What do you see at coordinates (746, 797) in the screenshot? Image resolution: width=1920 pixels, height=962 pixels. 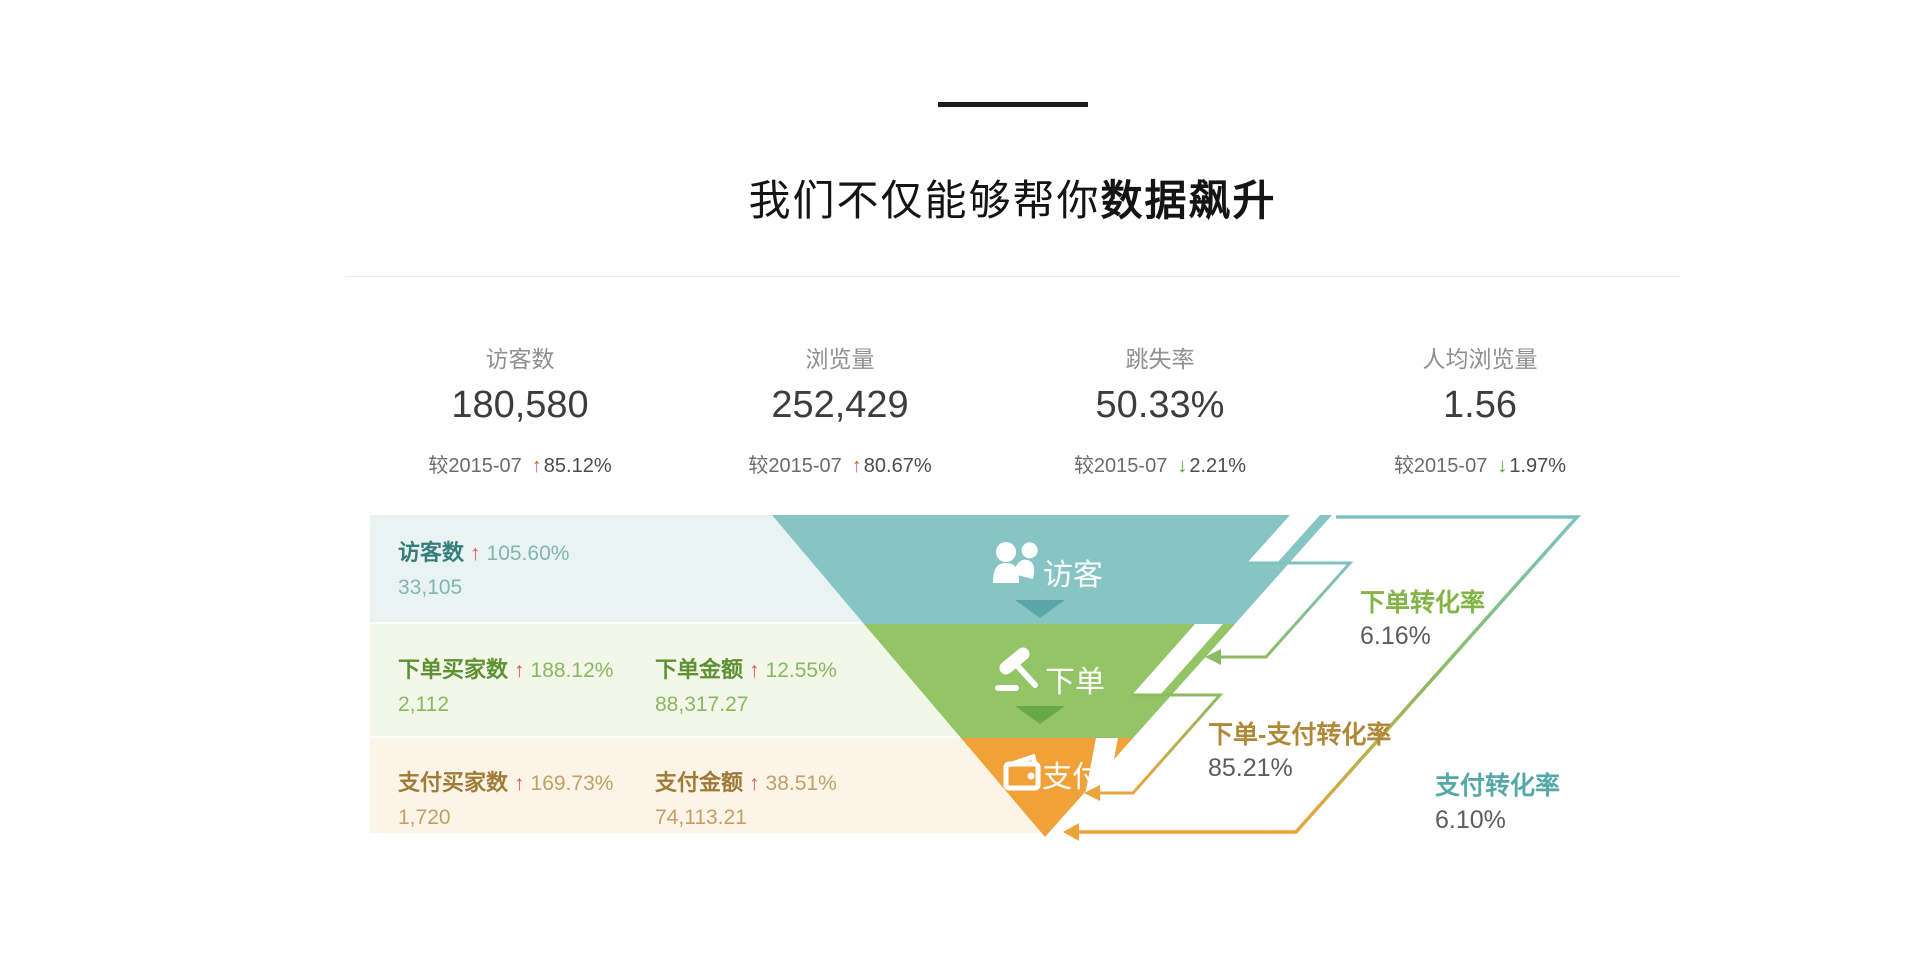 I see `metric-payment-amount: 支付金额 ↑ 38.51% 74,113.21` at bounding box center [746, 797].